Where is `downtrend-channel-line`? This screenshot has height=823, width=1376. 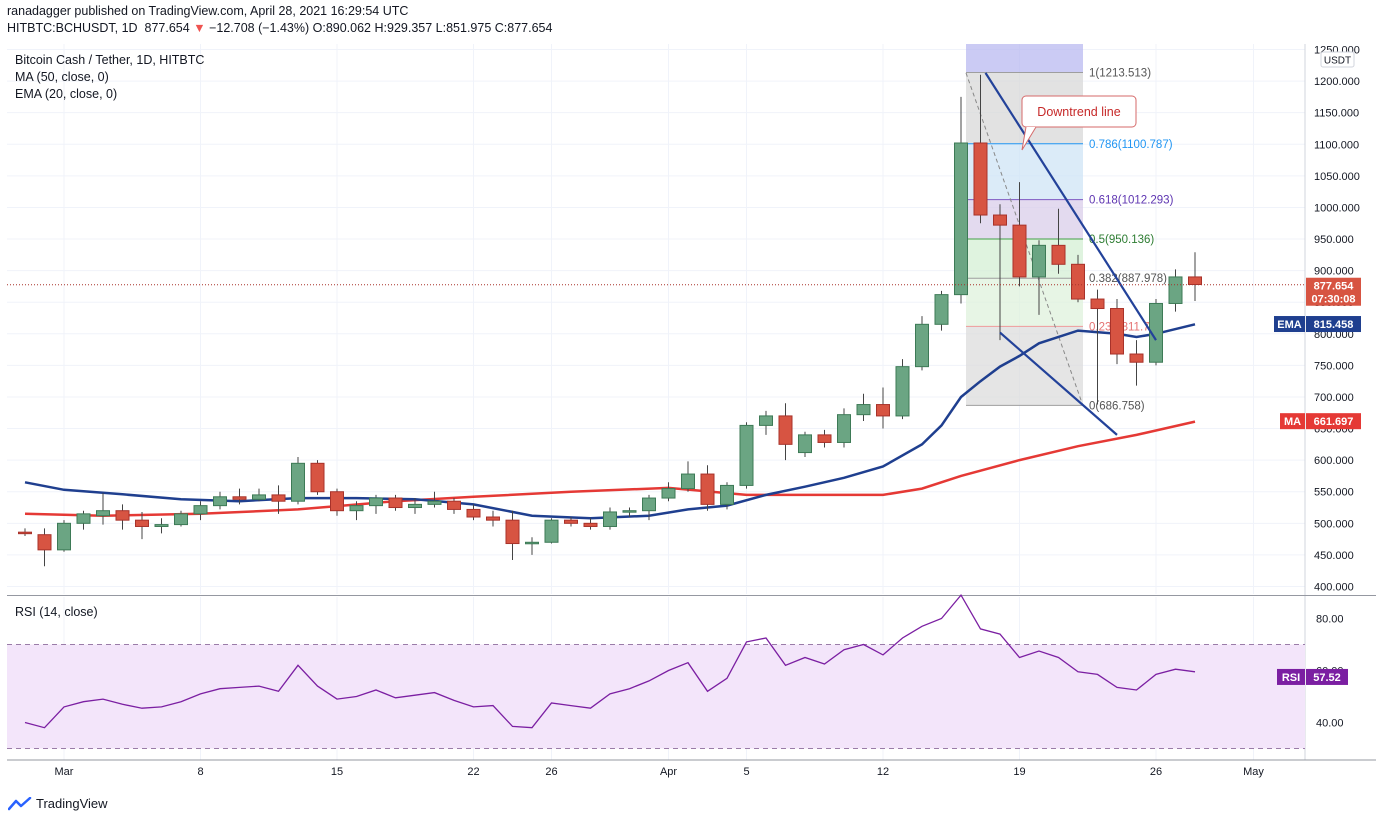
downtrend-channel-line is located at coordinates (1058, 383).